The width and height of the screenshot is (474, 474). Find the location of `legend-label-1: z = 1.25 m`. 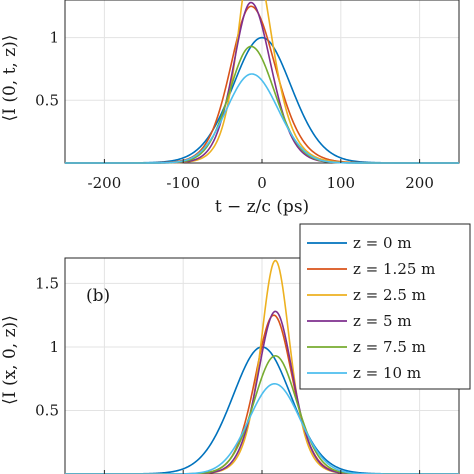

legend-label-1: z = 1.25 m is located at coordinates (394, 269).